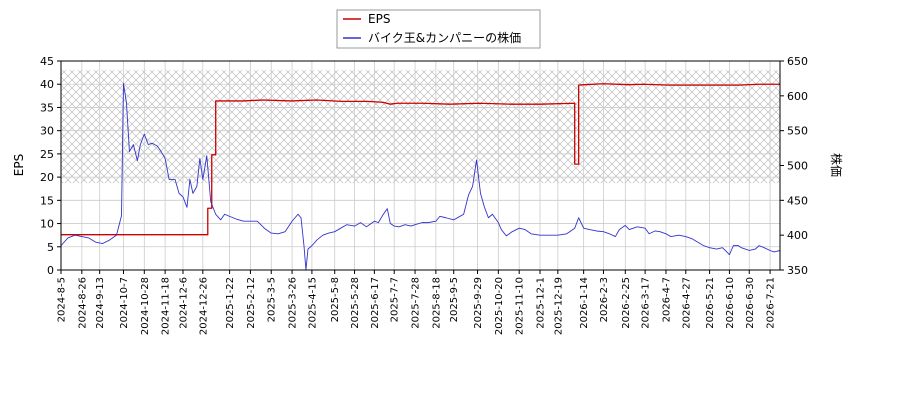 The width and height of the screenshot is (900, 400). Describe the element at coordinates (312, 303) in the screenshot. I see `x-tick-label: 2025-4-15` at that location.